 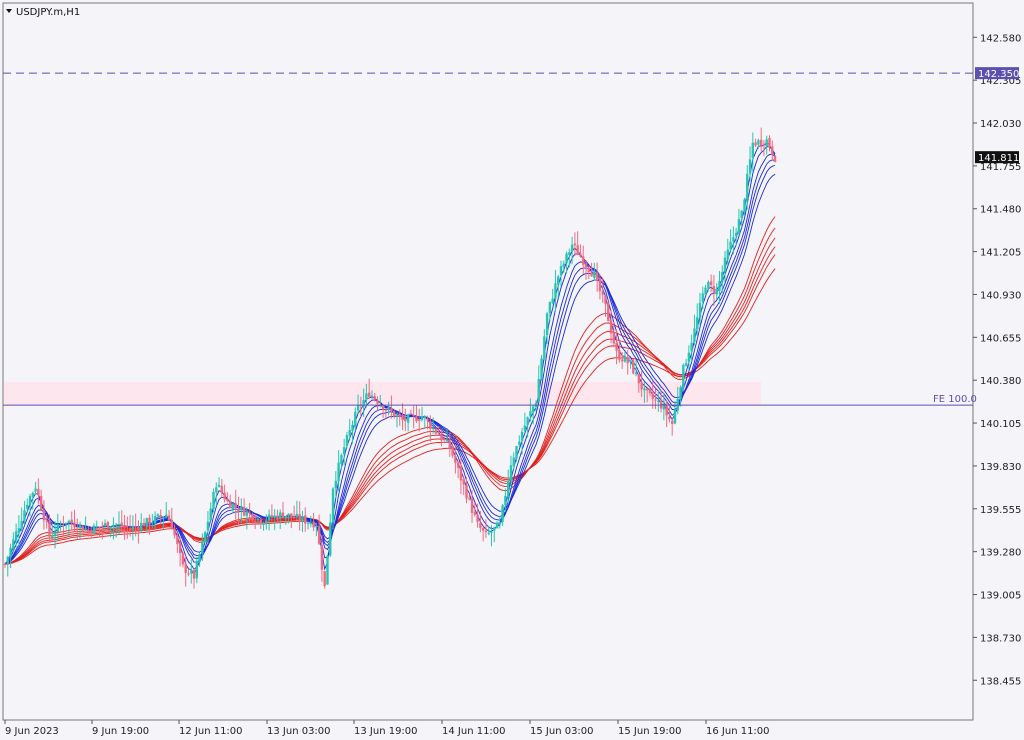 I want to click on x-tick-label: 15 Jun 19:00, so click(x=650, y=731).